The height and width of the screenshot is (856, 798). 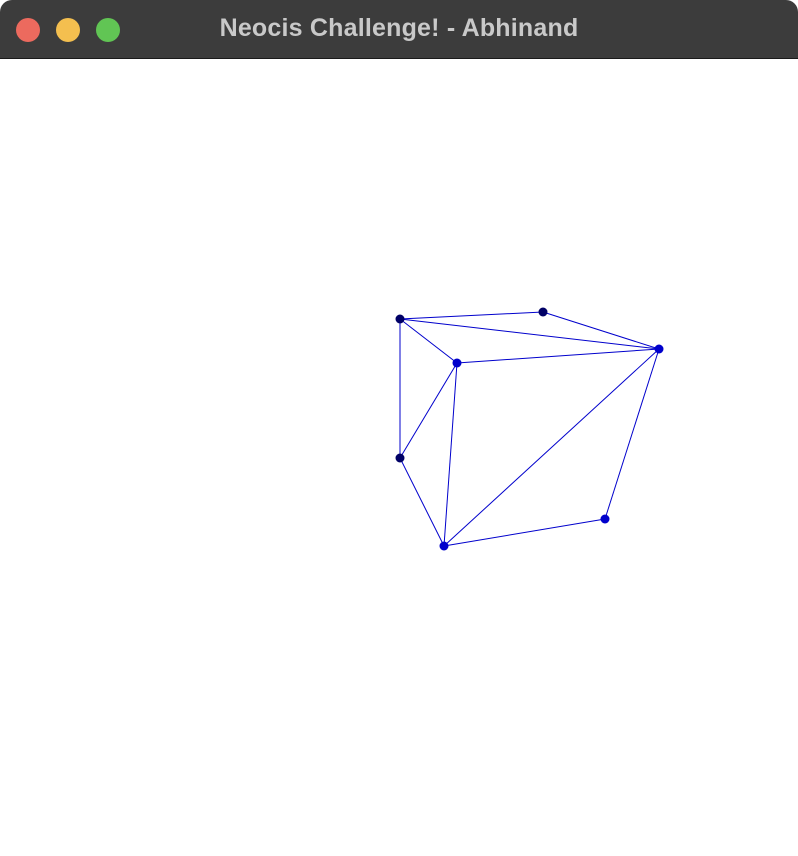 I want to click on graph-node-n3, so click(x=659, y=349).